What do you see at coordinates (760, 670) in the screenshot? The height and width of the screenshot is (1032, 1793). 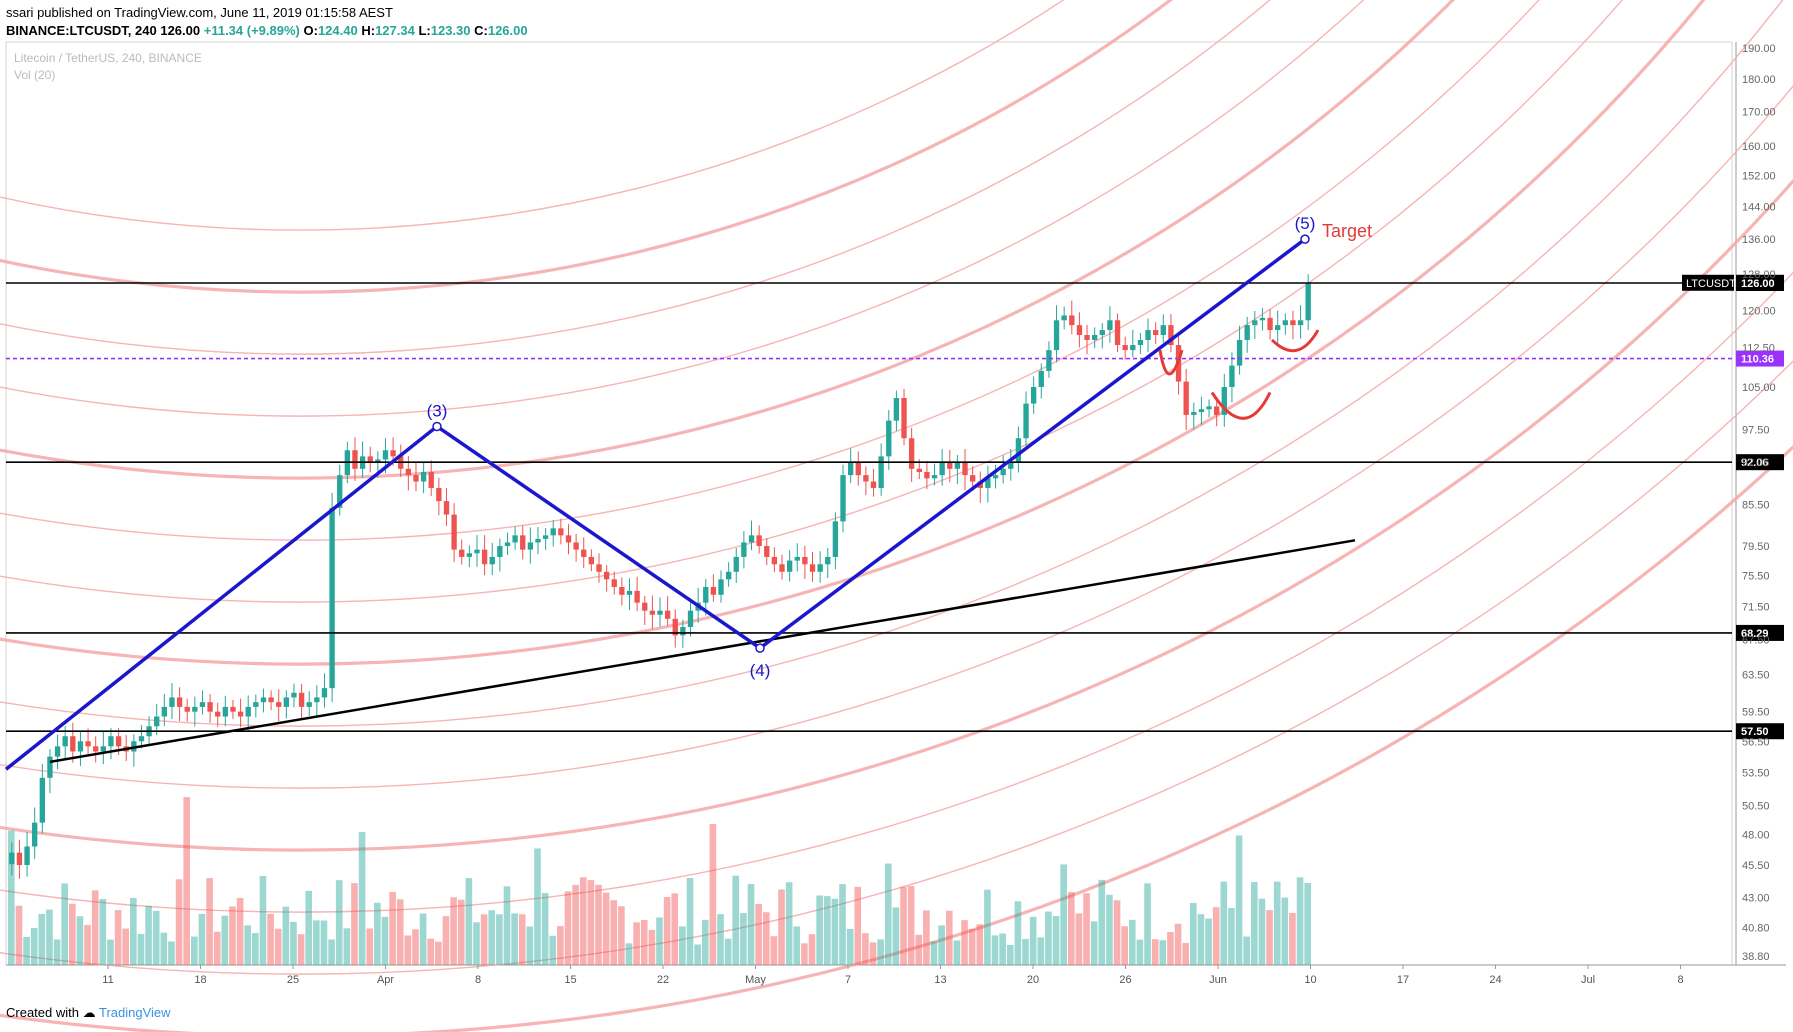 I see `wave-label: (4)` at bounding box center [760, 670].